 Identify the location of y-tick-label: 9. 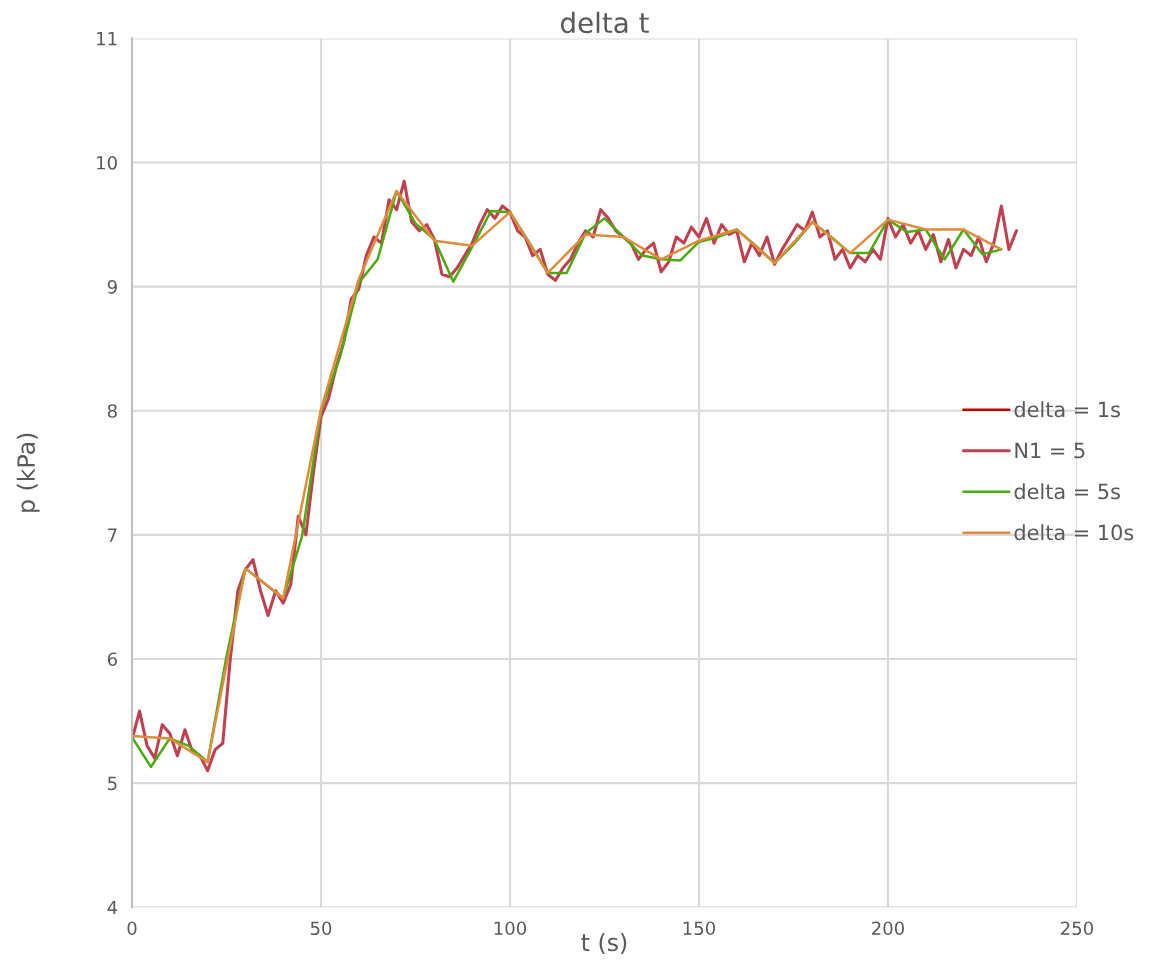
(112, 287).